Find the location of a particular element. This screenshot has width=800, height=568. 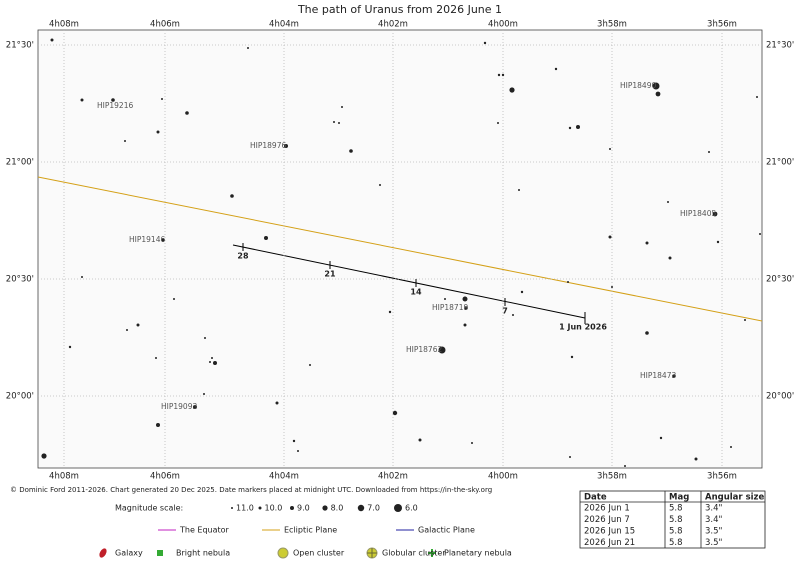

title: The path of Uranus from 2026 June 1 is located at coordinates (399, 9).